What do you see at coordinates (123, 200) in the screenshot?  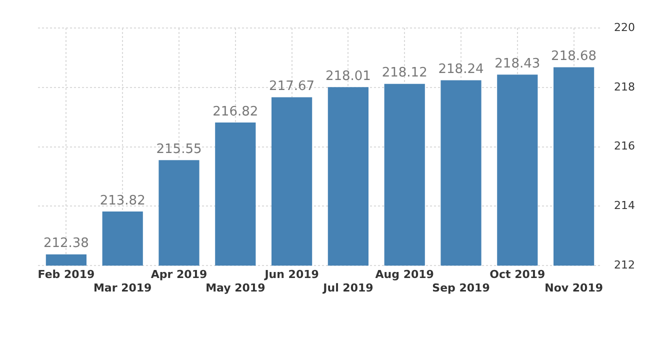 I see `data-label: 213.82` at bounding box center [123, 200].